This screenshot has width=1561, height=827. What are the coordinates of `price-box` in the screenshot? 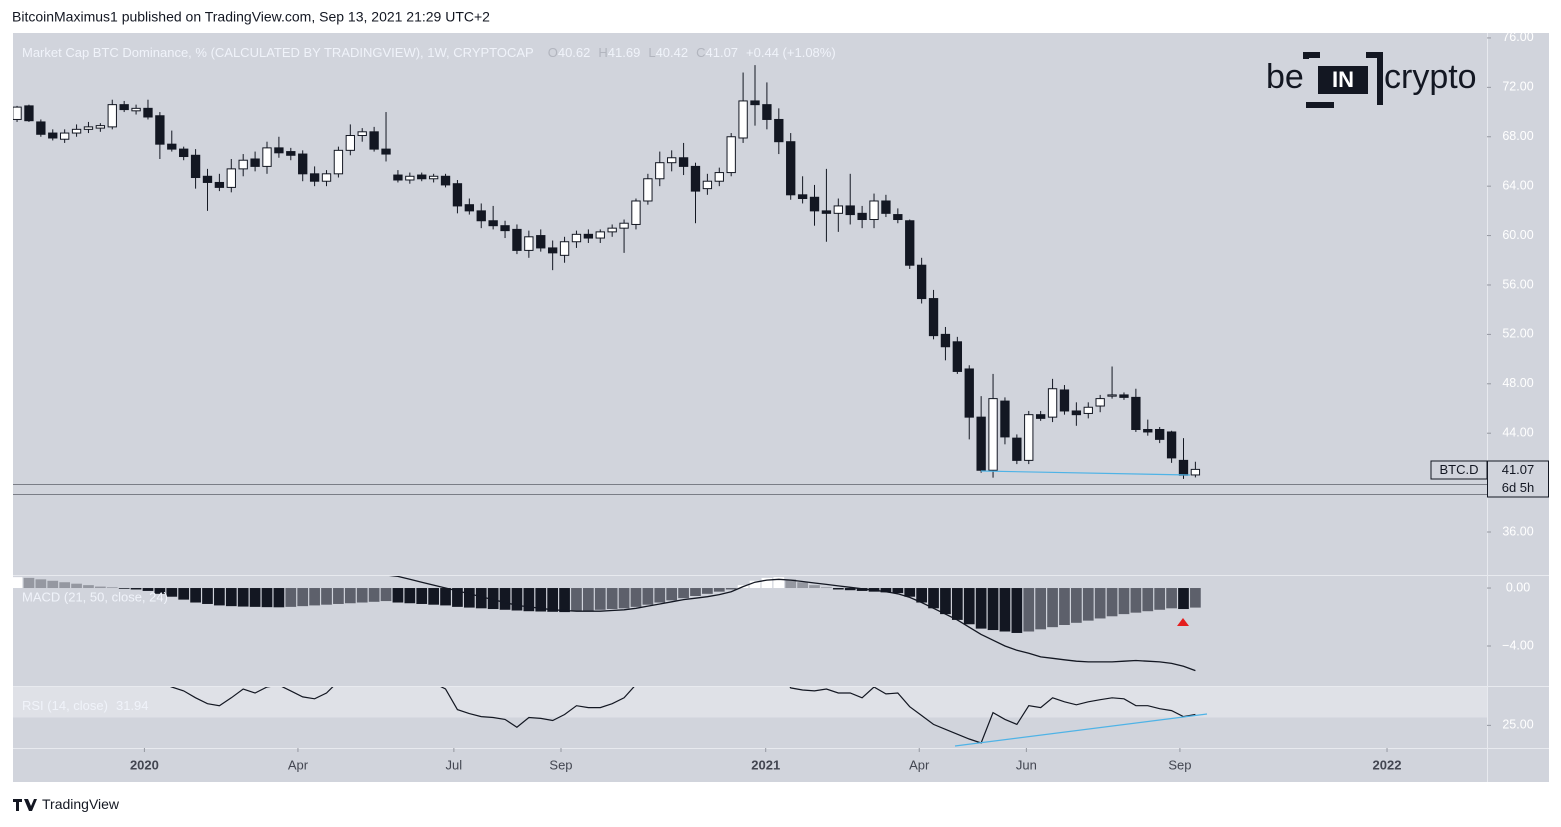 It's located at (1518, 479).